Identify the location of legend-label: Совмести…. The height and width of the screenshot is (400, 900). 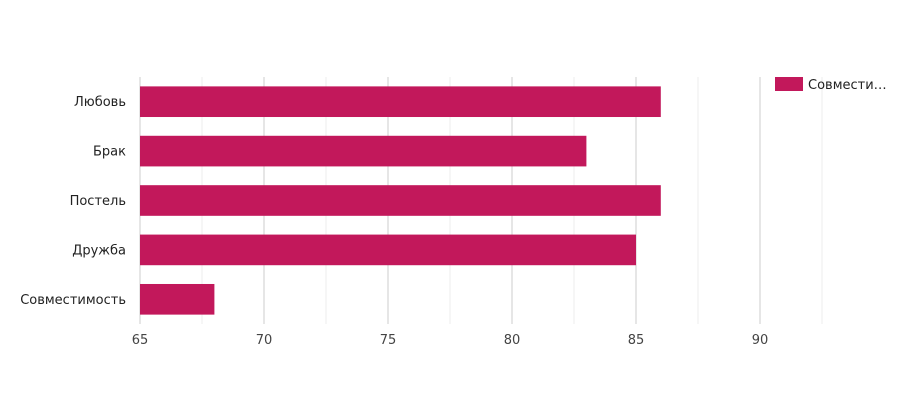
(847, 85).